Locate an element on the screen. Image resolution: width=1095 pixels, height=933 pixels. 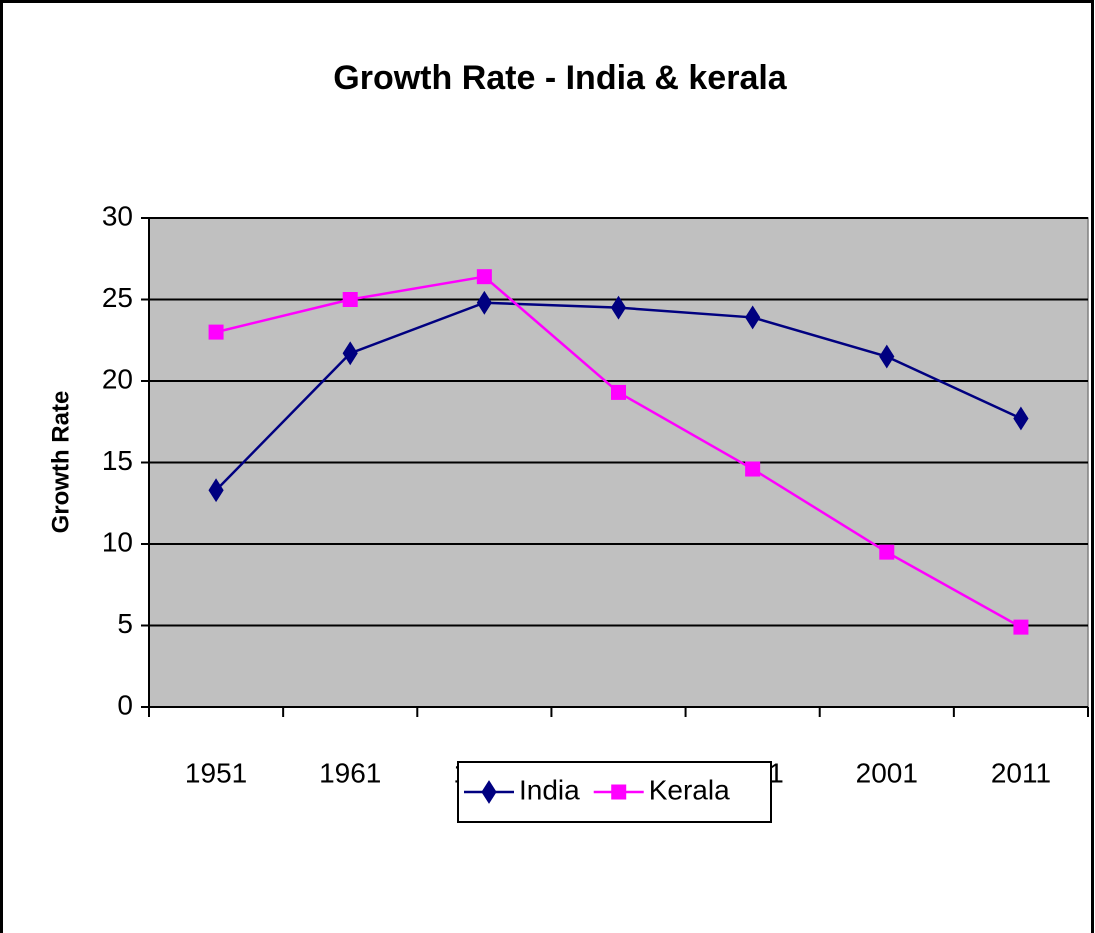
legend-label: India is located at coordinates (549, 789).